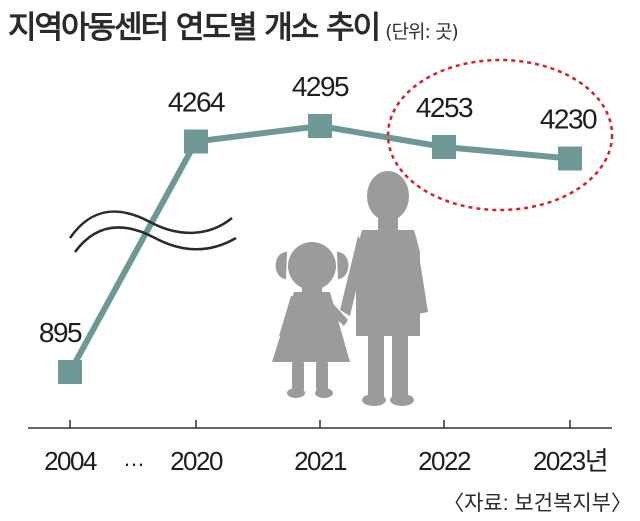 The width and height of the screenshot is (640, 521). What do you see at coordinates (320, 461) in the screenshot?
I see `x-tick-label-2021: 2021` at bounding box center [320, 461].